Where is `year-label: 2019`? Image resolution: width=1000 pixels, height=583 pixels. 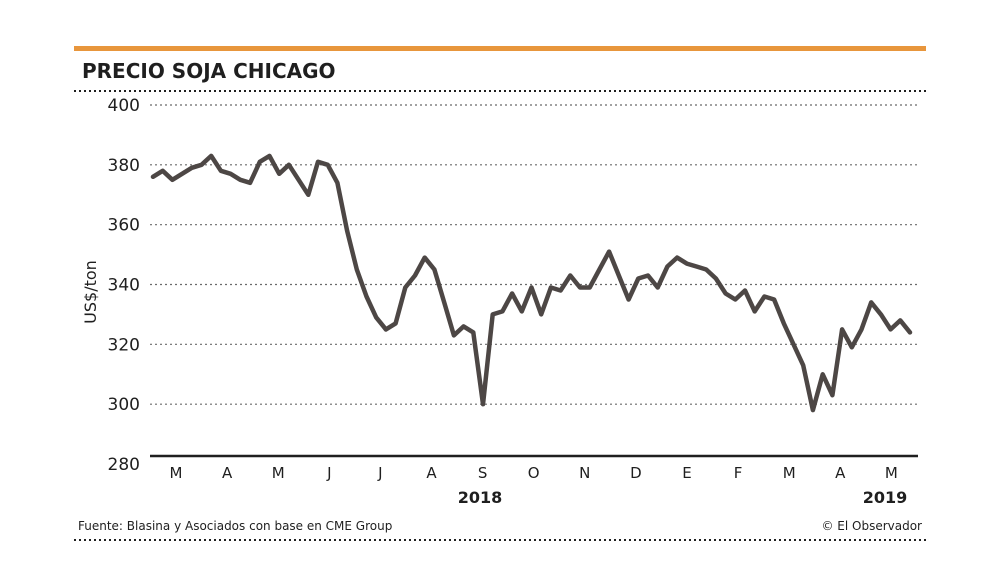 year-label: 2019 is located at coordinates (885, 497).